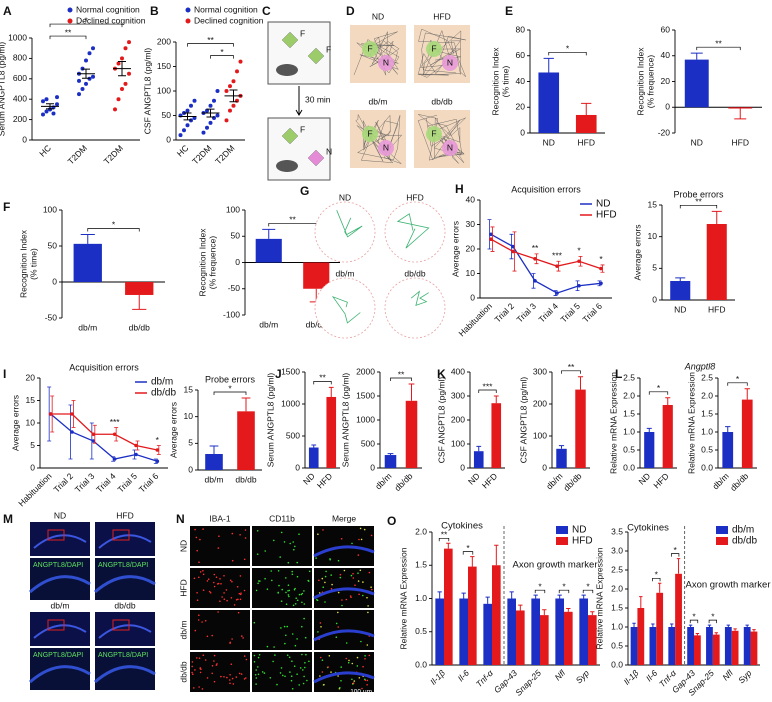 The height and width of the screenshot is (702, 772). What do you see at coordinates (309, 479) in the screenshot?
I see `x-tick-label: ND` at bounding box center [309, 479].